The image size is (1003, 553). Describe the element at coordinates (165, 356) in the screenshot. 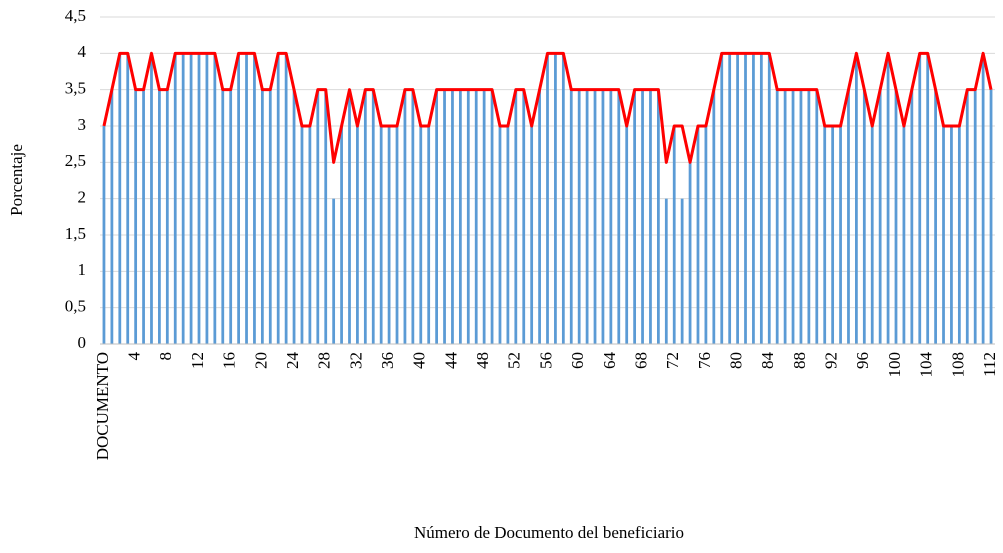

I see `x-tick-label: 8` at that location.